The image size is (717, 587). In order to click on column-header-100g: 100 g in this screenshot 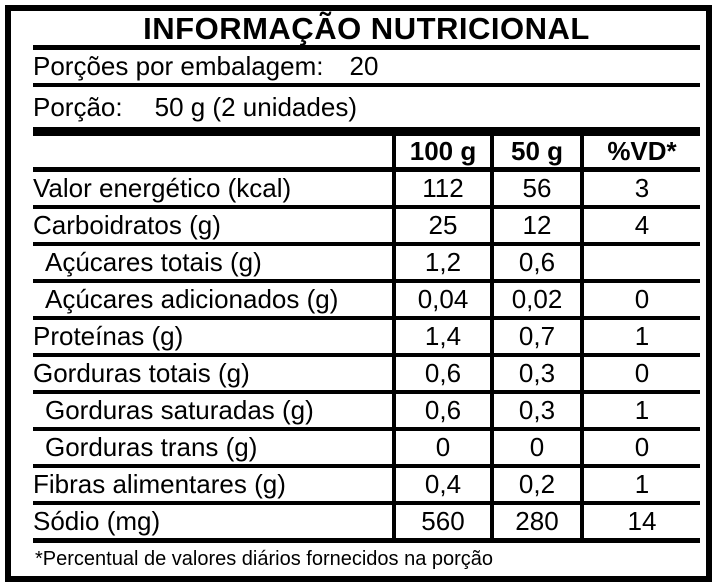, I will do `click(442, 154)`.